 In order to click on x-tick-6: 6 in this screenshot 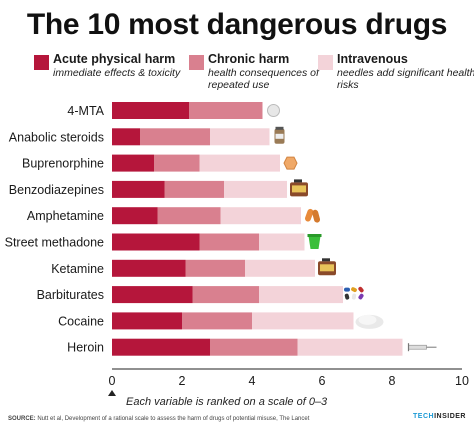, I will do `click(322, 381)`.